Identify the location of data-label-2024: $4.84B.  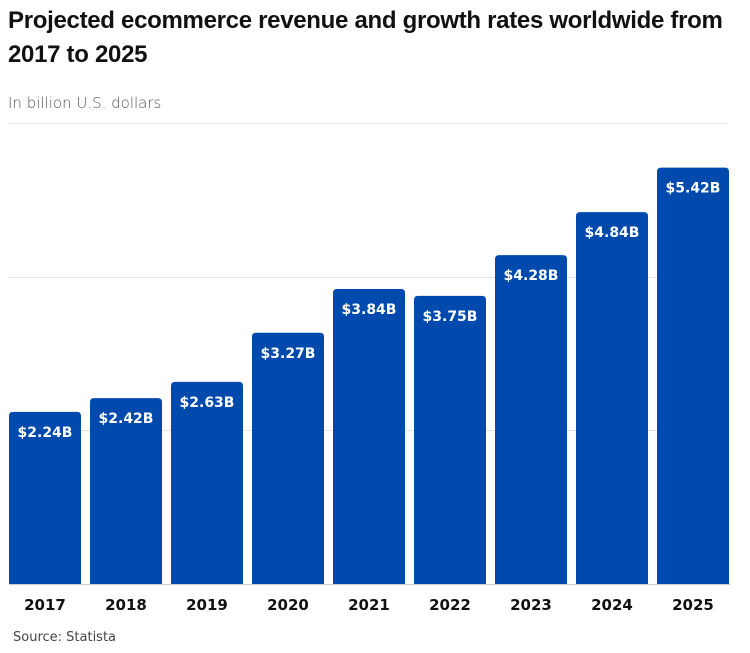
(612, 233).